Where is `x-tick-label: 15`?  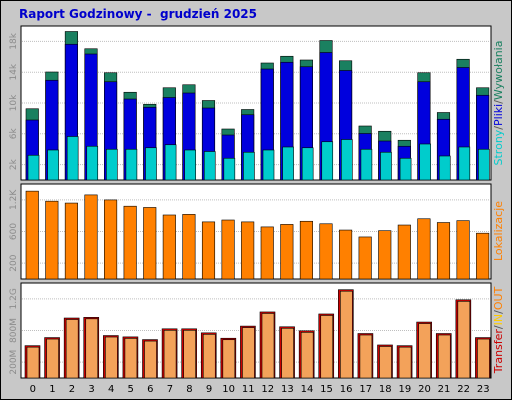
x-tick-label: 15 is located at coordinates (326, 389).